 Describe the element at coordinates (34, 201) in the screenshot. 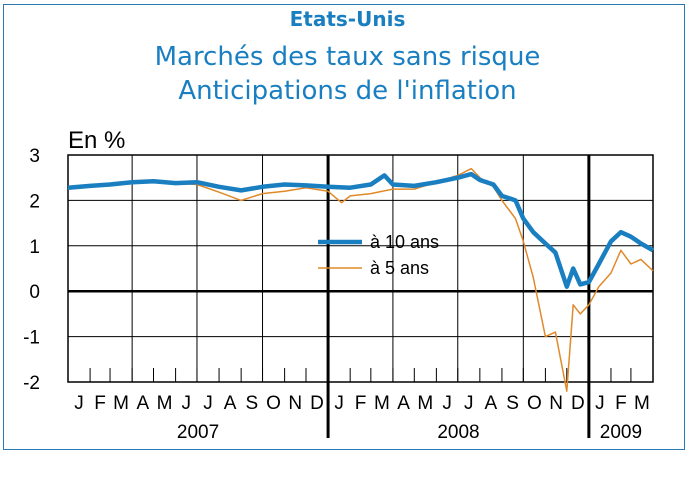

I see `y-tick-label: 2` at that location.